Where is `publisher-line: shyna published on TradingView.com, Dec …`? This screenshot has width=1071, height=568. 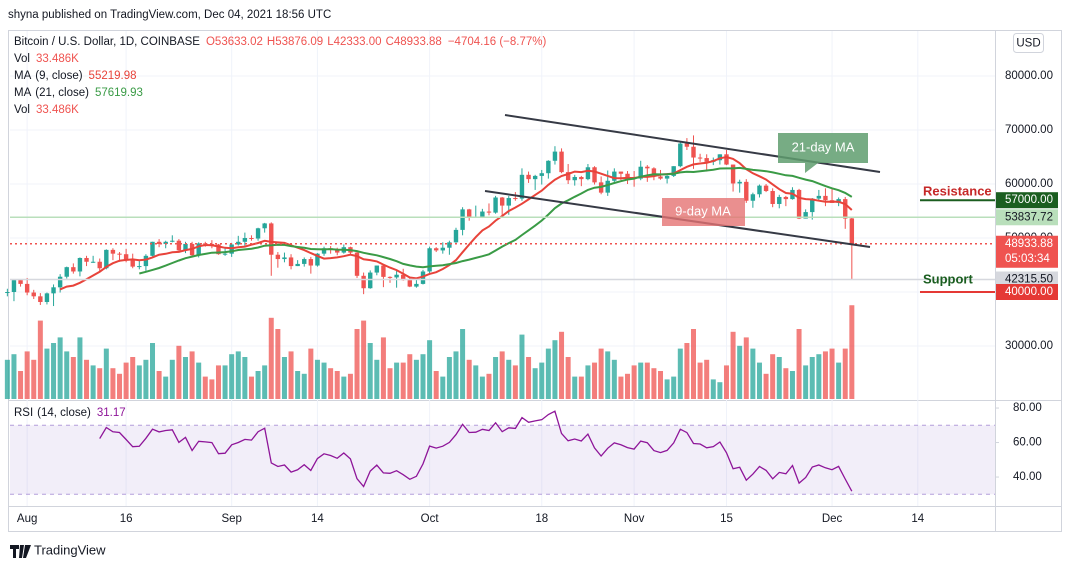 publisher-line: shyna published on TradingView.com, Dec … is located at coordinates (169, 15).